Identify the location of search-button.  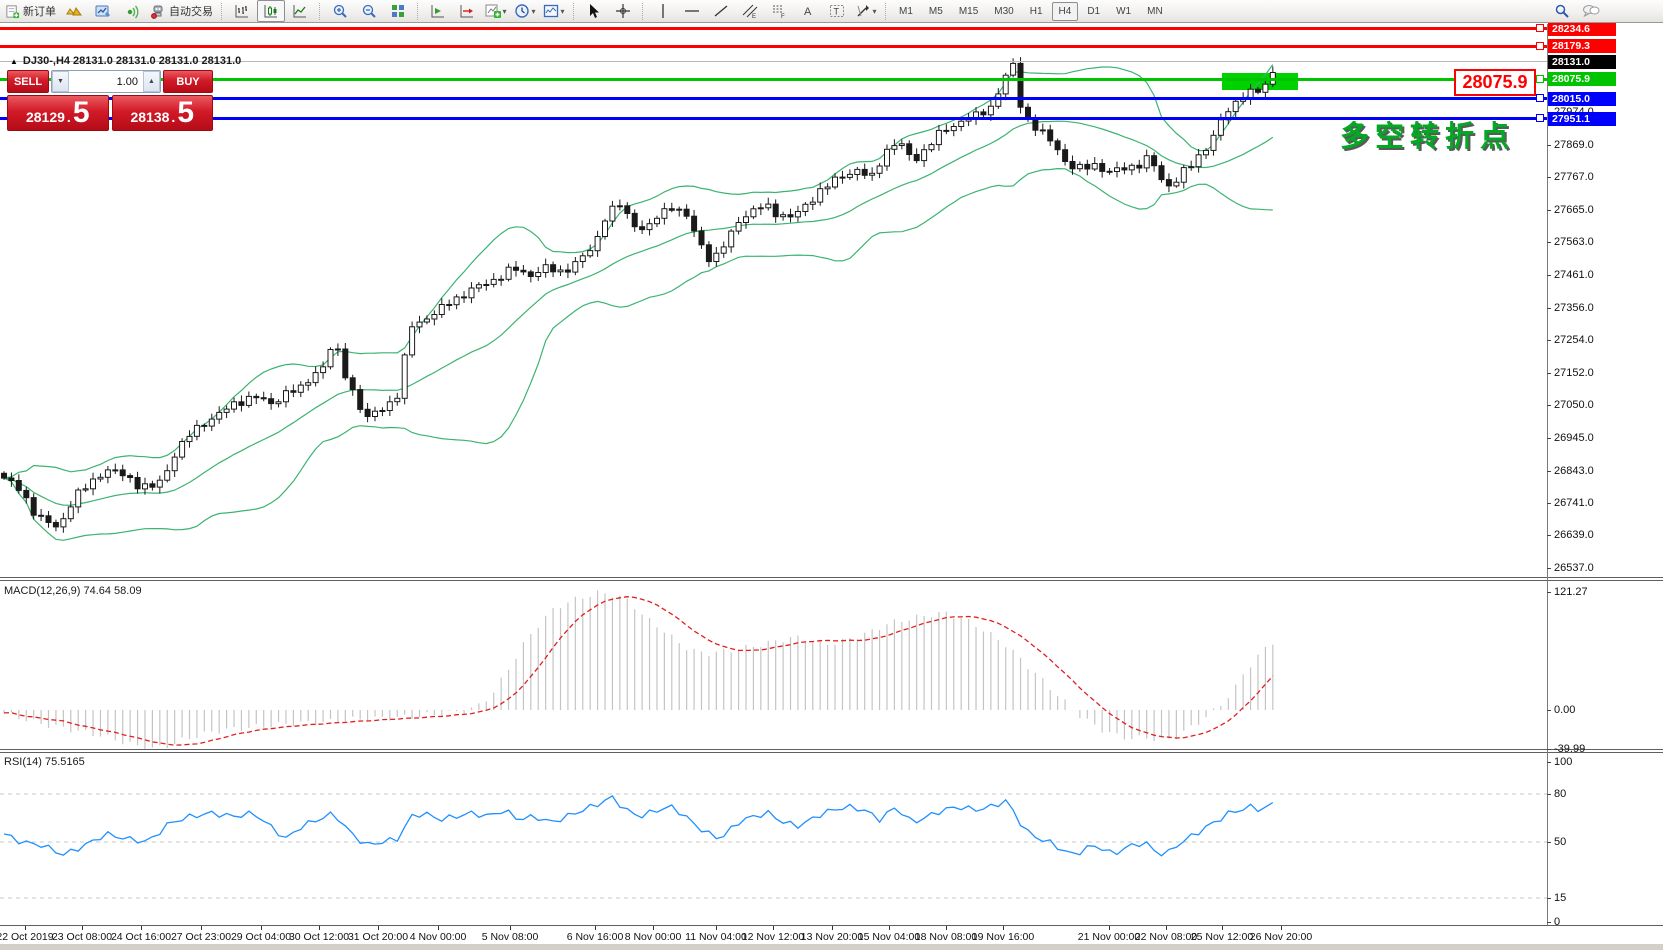
(1562, 11).